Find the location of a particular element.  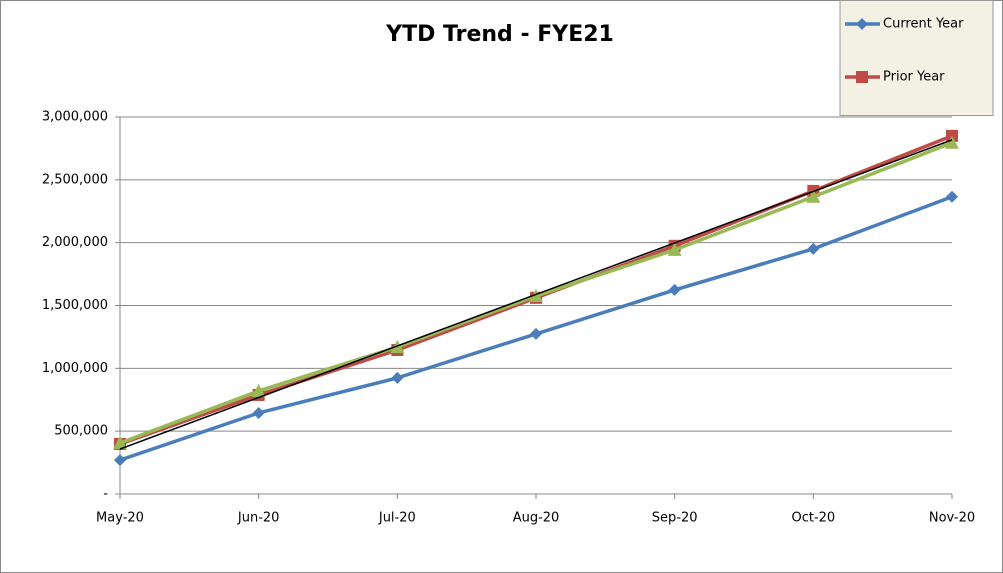

x-tick-label: Sep-20 is located at coordinates (675, 518).